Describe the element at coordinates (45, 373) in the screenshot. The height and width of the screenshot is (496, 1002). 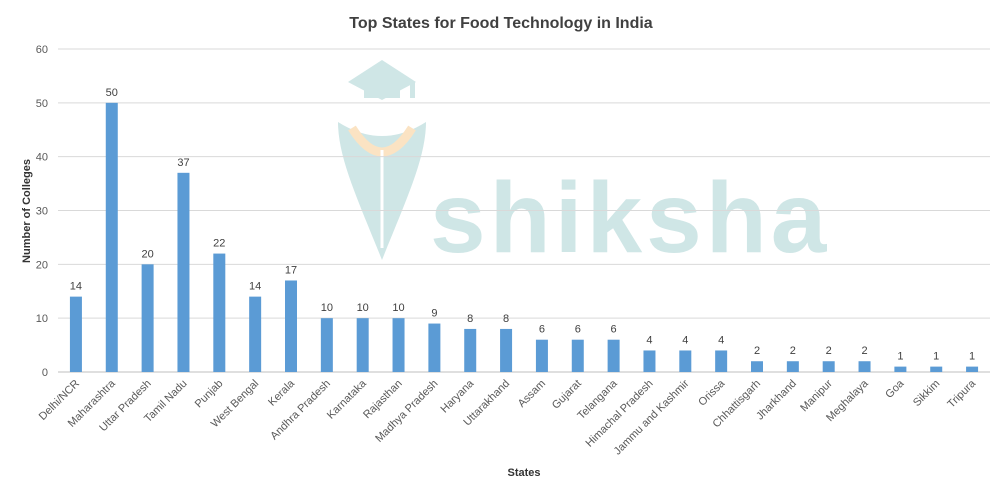
I see `y-tick-label: 0` at that location.